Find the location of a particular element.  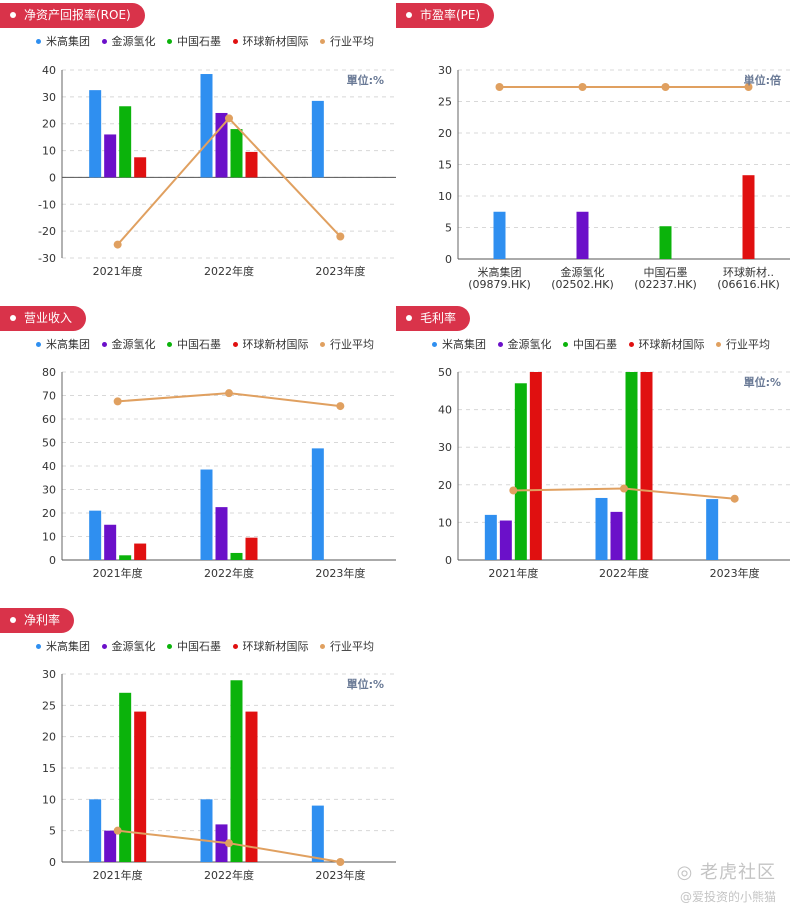

watermark-author: @爱投资的小熊猫 is located at coordinates (727, 897).